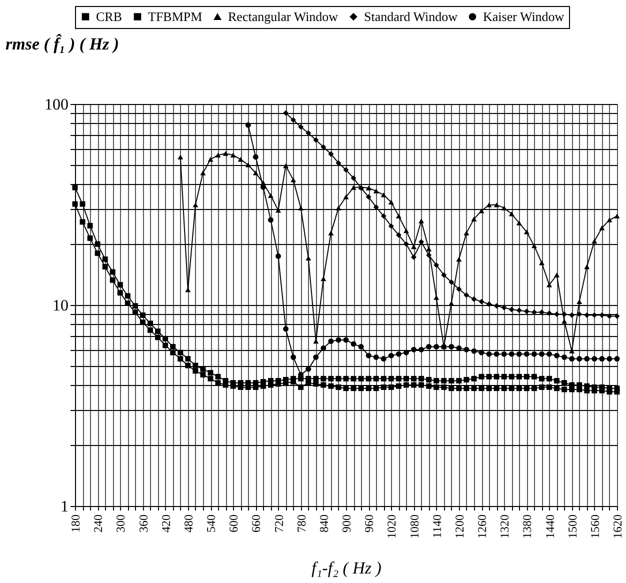  Describe the element at coordinates (391, 526) in the screenshot. I see `x-tick-label: 1020` at that location.